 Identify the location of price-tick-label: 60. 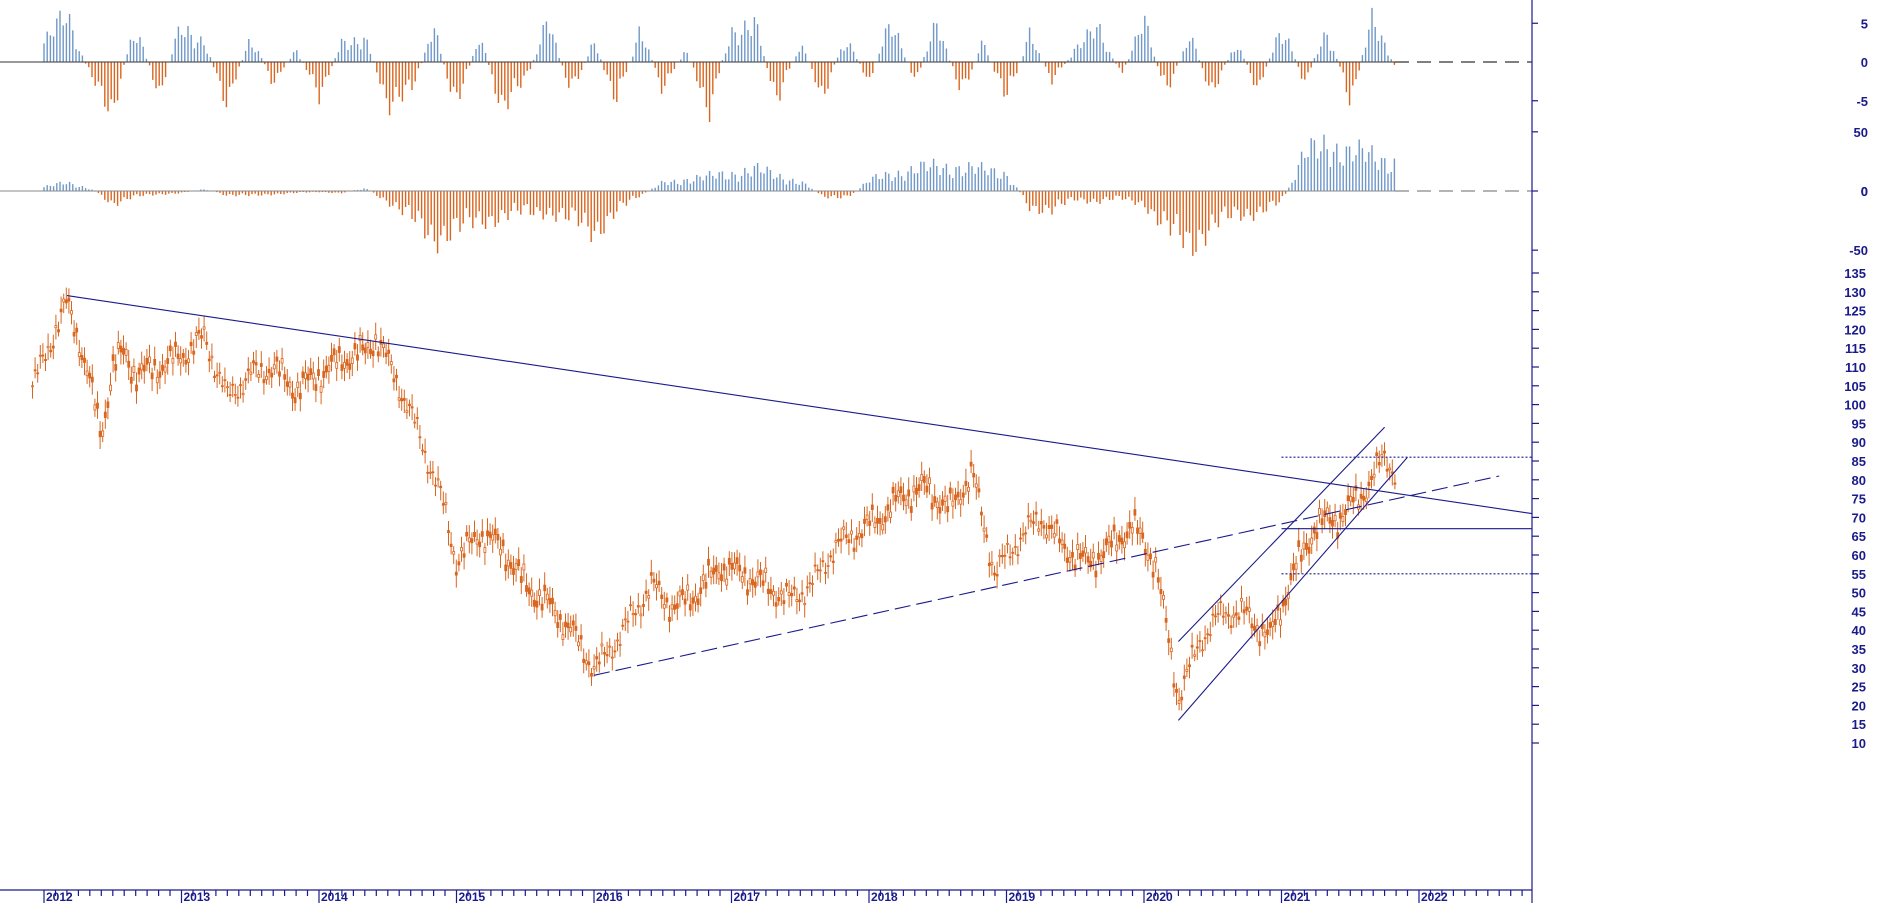
(1859, 555).